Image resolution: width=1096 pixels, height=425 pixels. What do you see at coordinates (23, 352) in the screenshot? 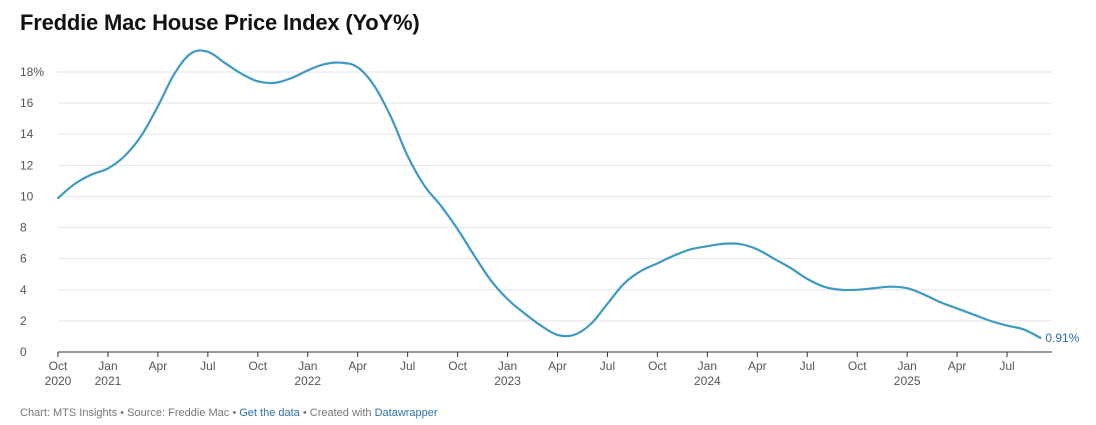
I see `y-tick-label: 0` at bounding box center [23, 352].